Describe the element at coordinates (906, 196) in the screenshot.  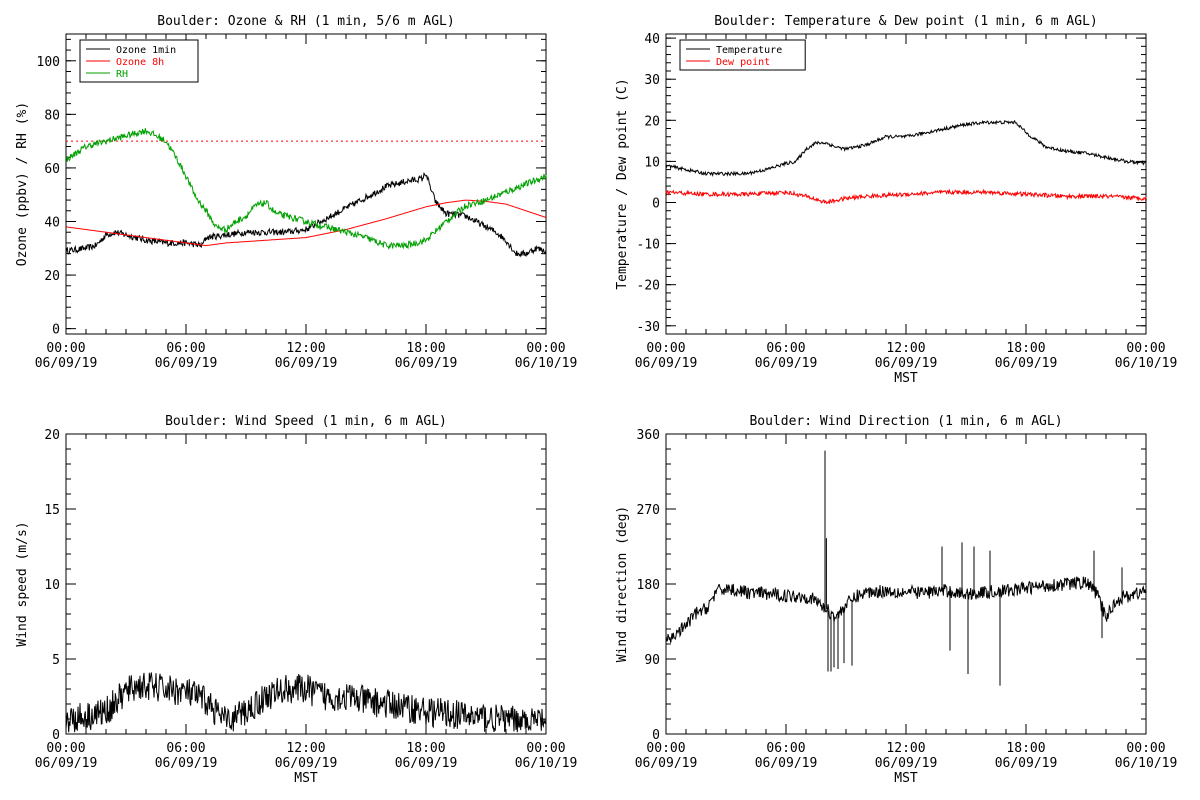
I see `temperature-dewpoint-series-dew-point` at that location.